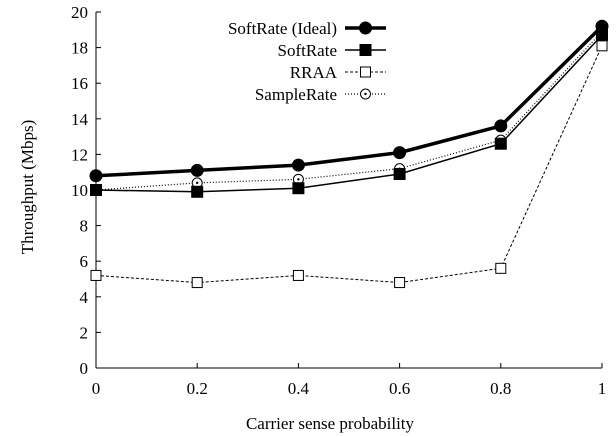  Describe the element at coordinates (79, 154) in the screenshot. I see `y-tick-label: 12` at that location.